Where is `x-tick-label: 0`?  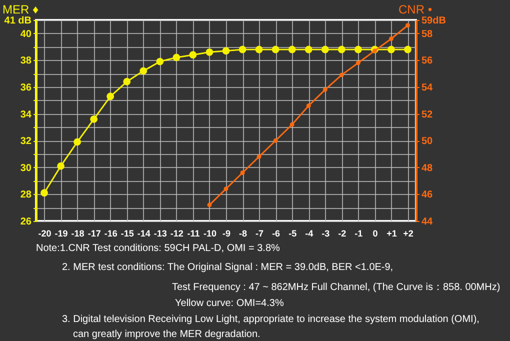 x-tick-label: 0 is located at coordinates (375, 233).